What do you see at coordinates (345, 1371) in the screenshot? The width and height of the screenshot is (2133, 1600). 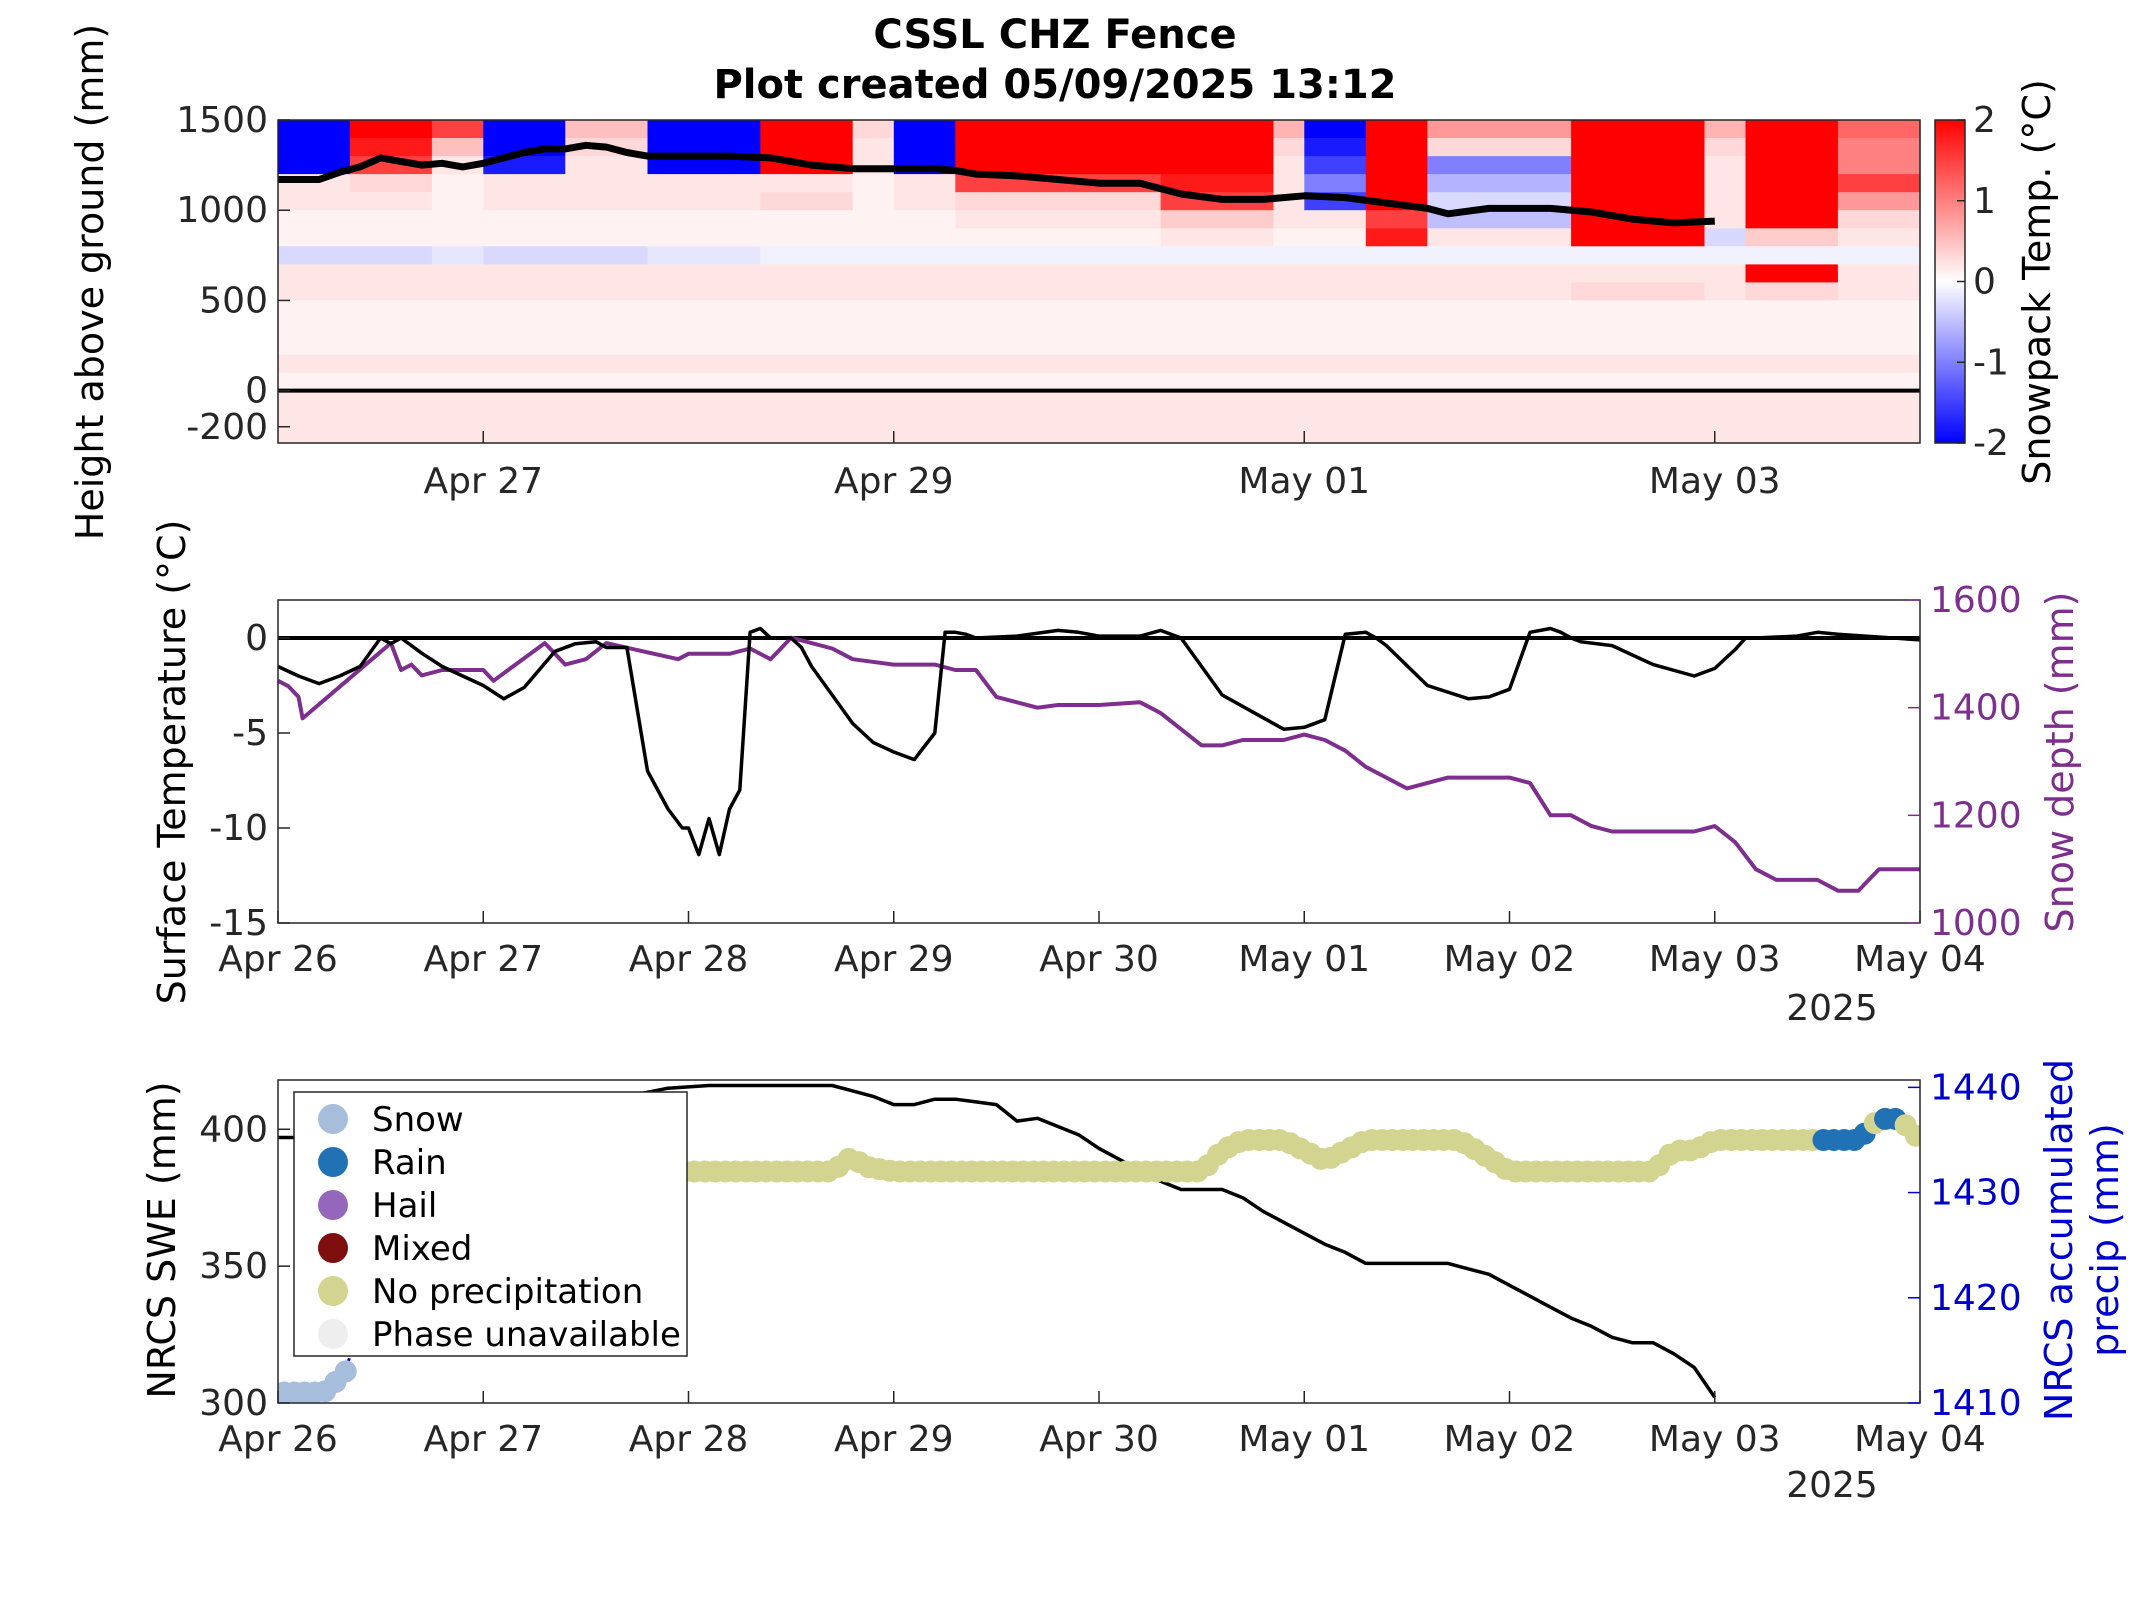 I see `precip-phase-marker` at bounding box center [345, 1371].